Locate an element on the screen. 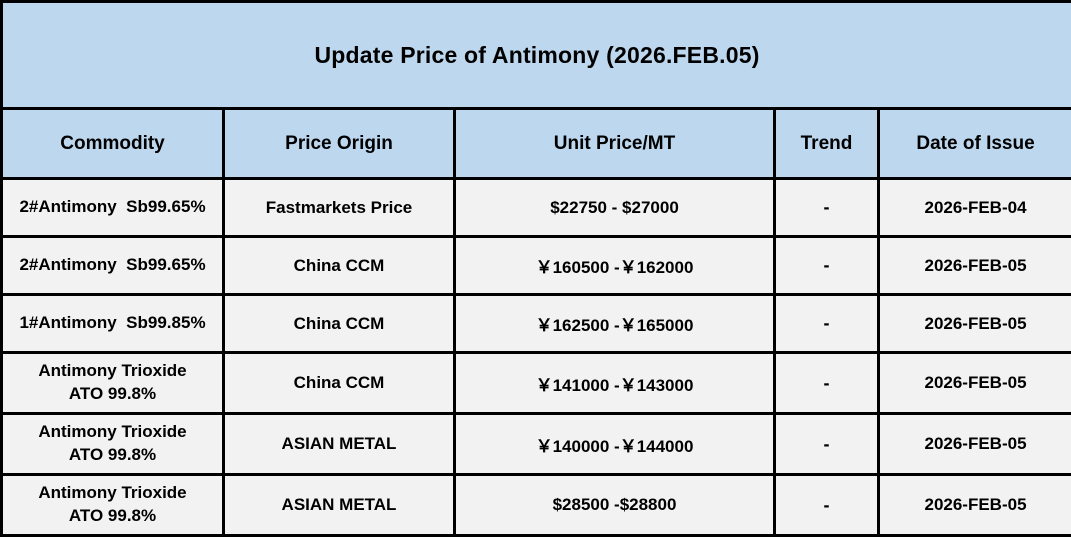  price-cell: ￥140000 -￥144000 is located at coordinates (614, 444).